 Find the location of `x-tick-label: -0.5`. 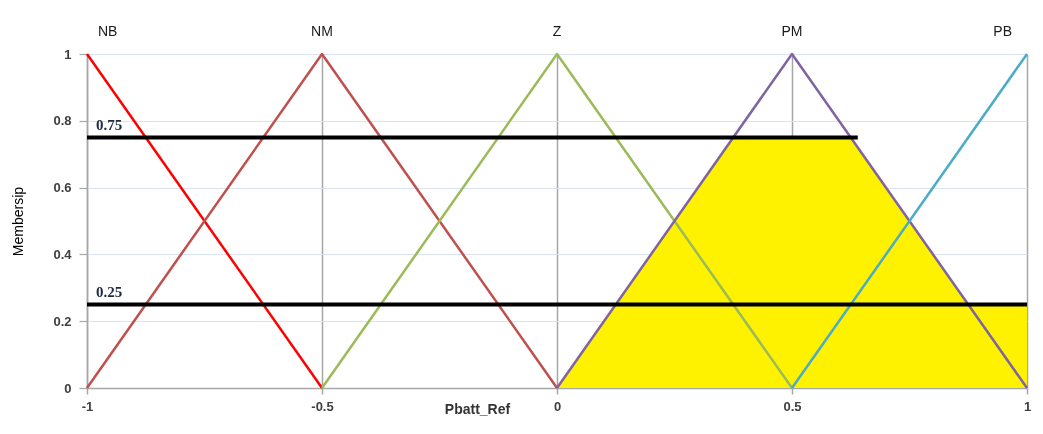

x-tick-label: -0.5 is located at coordinates (322, 406).